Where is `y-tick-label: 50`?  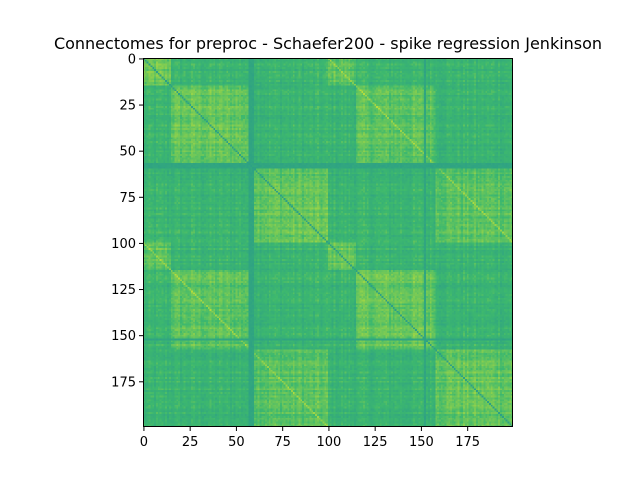 y-tick-label: 50 is located at coordinates (127, 152).